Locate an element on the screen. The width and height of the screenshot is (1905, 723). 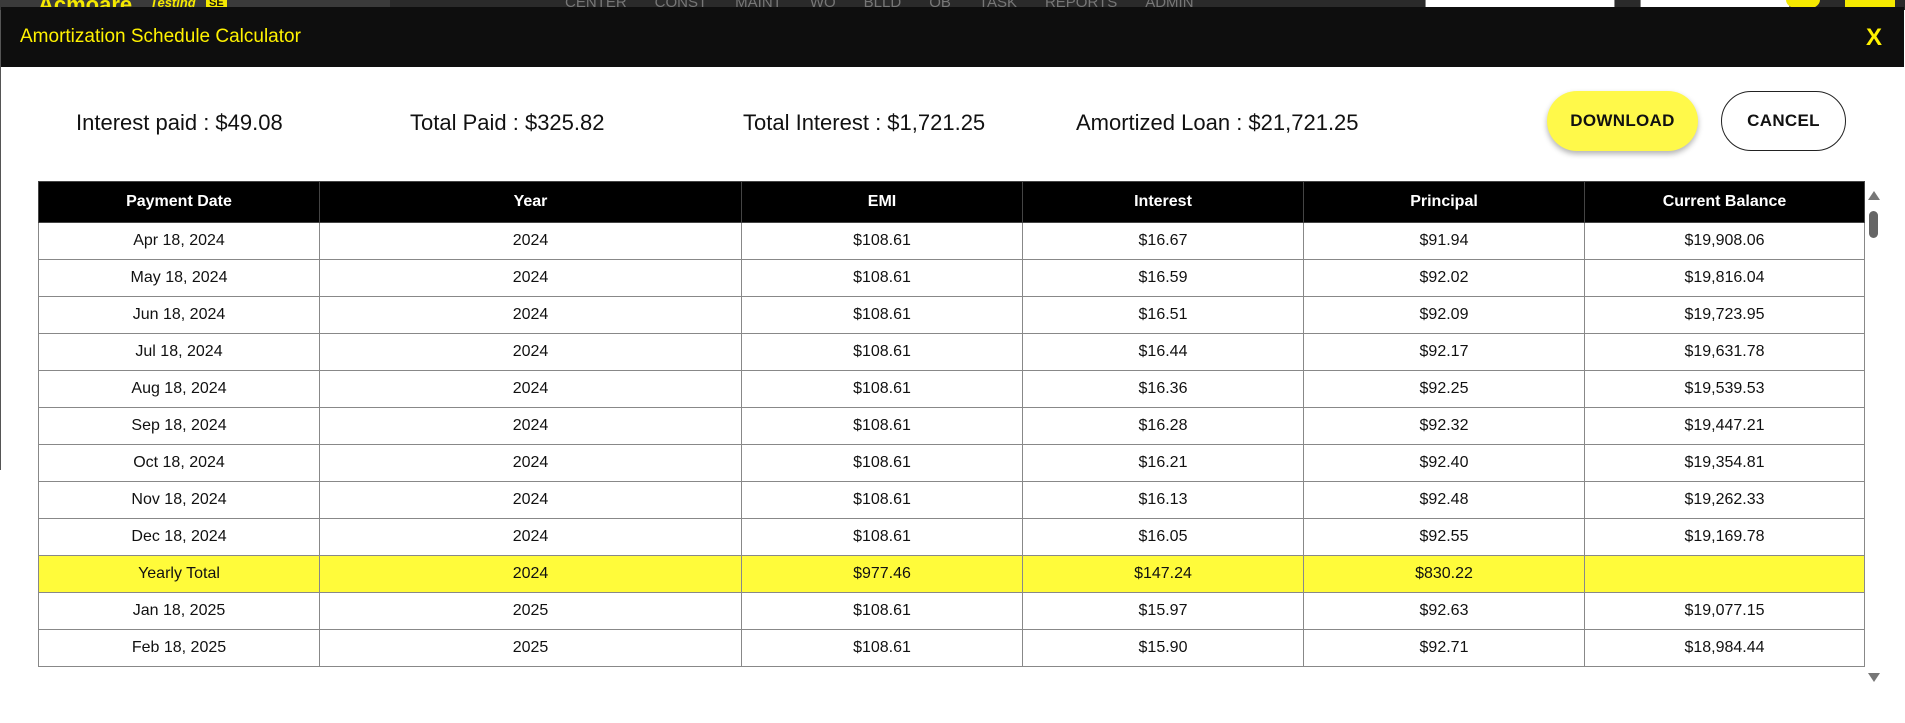
column-header-interest: Interest is located at coordinates (1163, 202).